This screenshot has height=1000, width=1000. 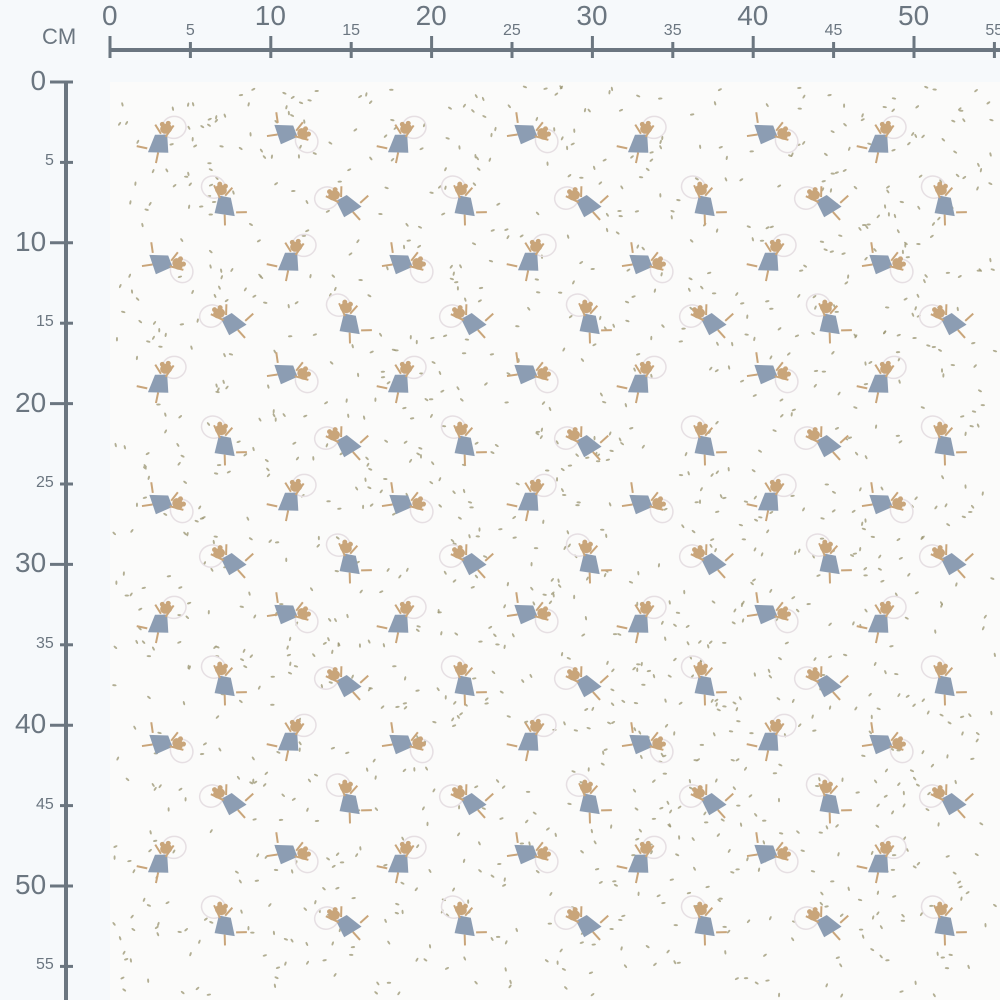 I want to click on horizontal-tick-label: 25, so click(x=512, y=30).